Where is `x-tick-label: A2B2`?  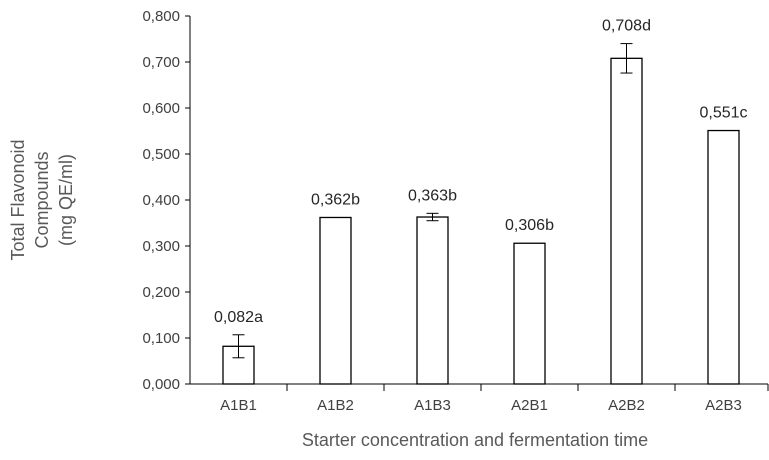
x-tick-label: A2B2 is located at coordinates (626, 405).